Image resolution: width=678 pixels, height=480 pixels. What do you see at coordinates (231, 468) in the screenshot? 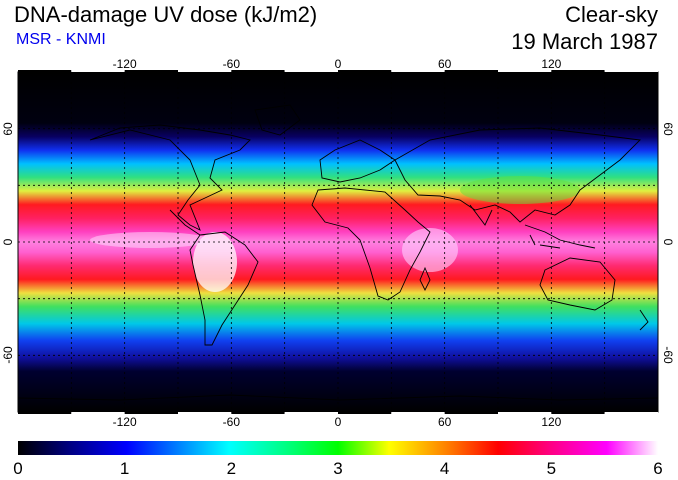
I see `colorbar-label: 2` at bounding box center [231, 468].